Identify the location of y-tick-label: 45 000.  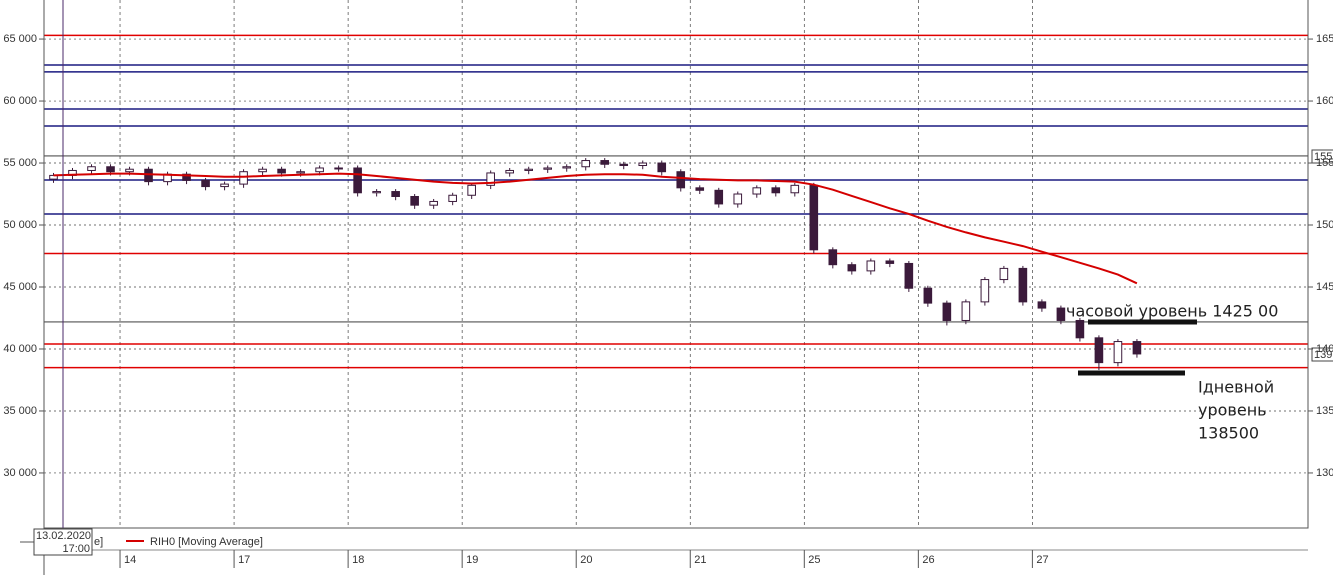
(20, 287).